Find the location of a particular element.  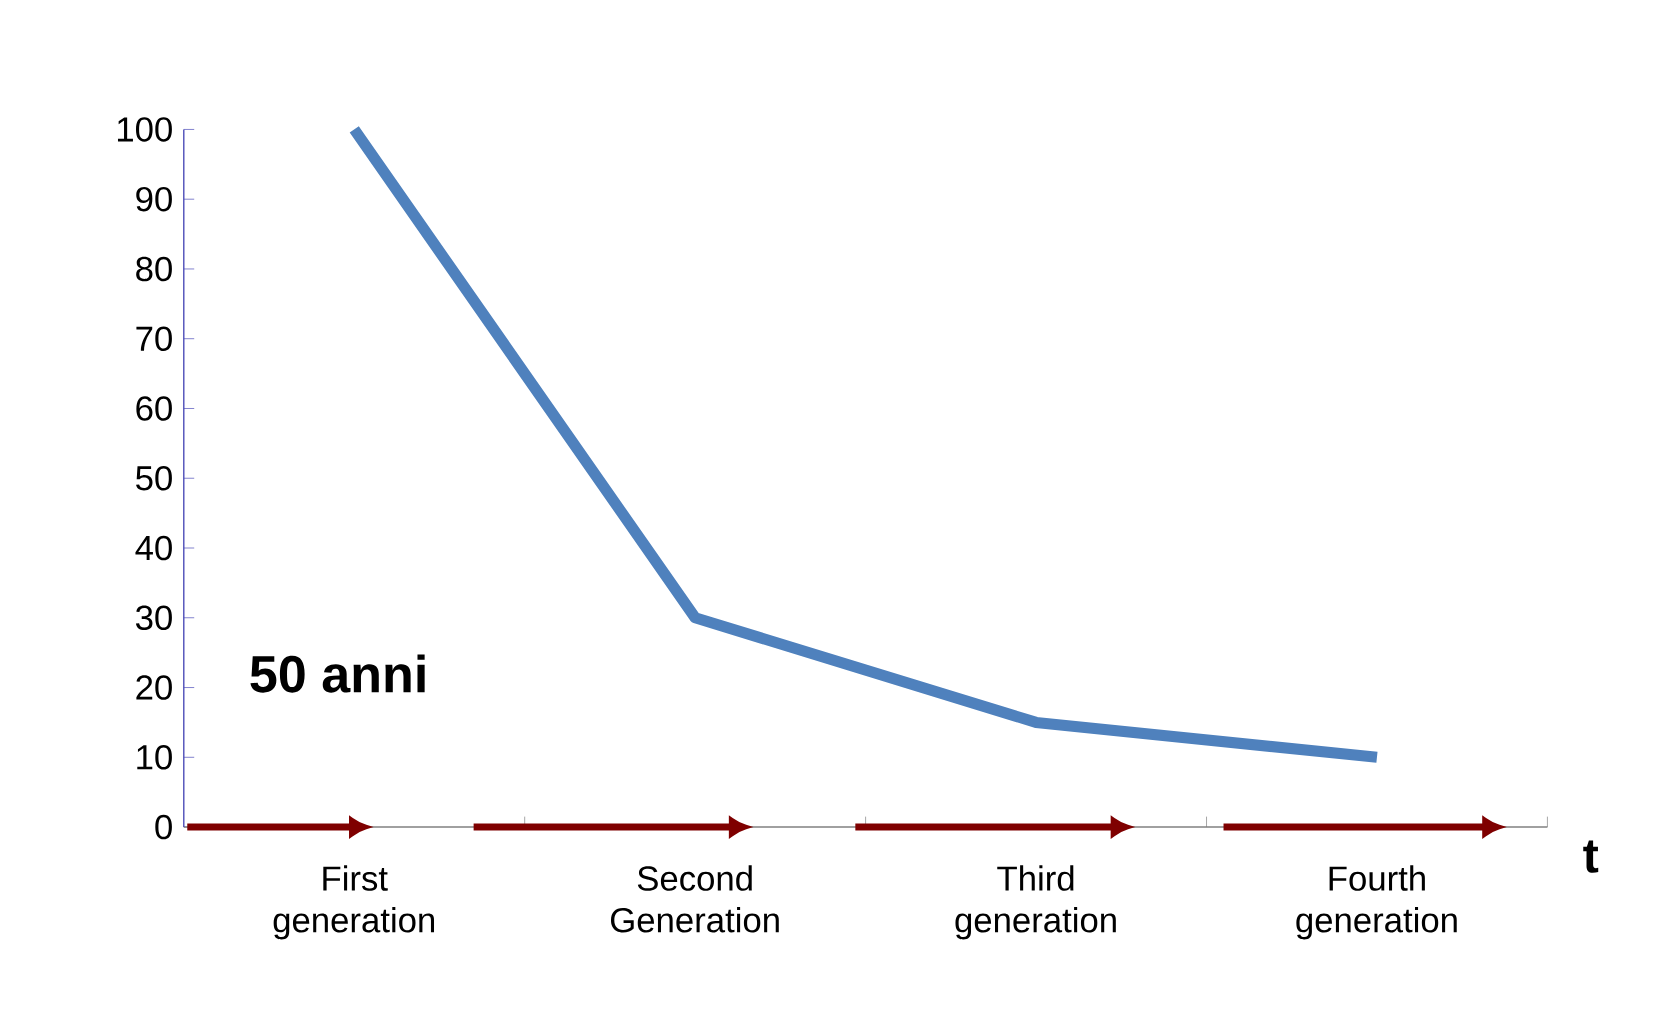

x-axis-title: t is located at coordinates (1591, 856).